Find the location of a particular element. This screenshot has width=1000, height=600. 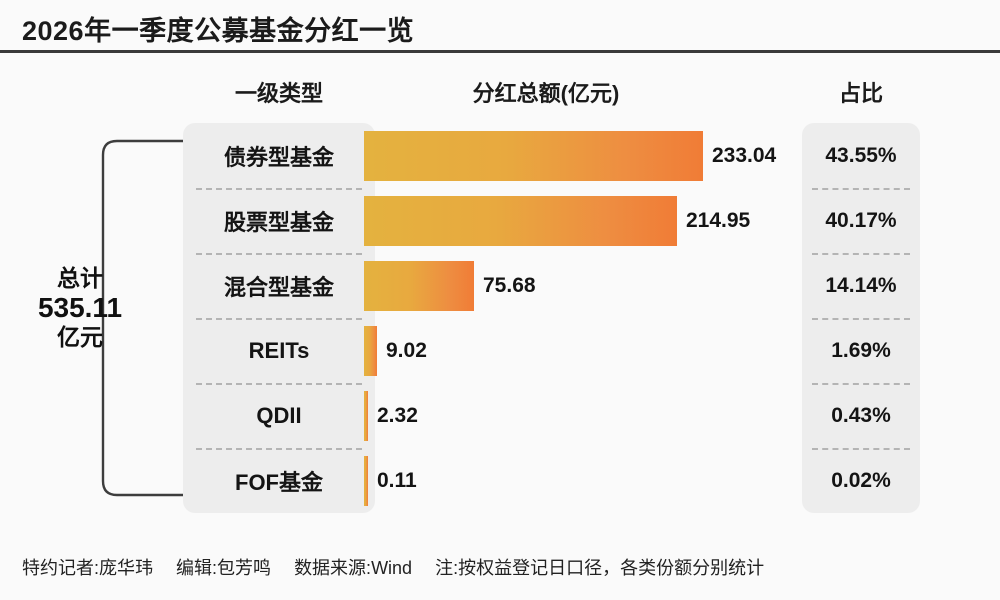

table-row: QDII 2.32 0.43% is located at coordinates (500, 415).